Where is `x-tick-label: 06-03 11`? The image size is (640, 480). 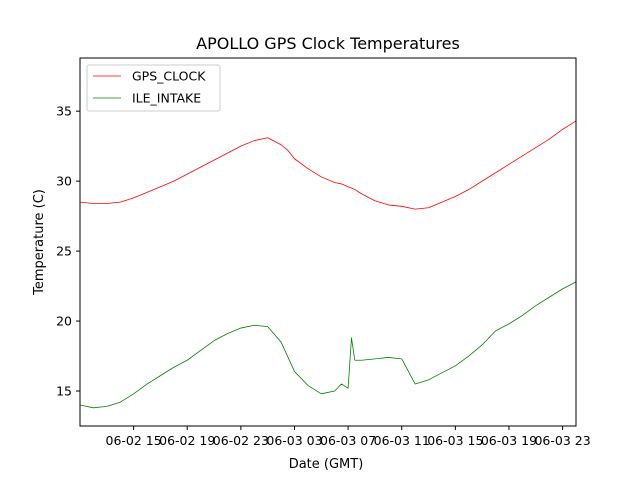
x-tick-label: 06-03 11 is located at coordinates (402, 440).